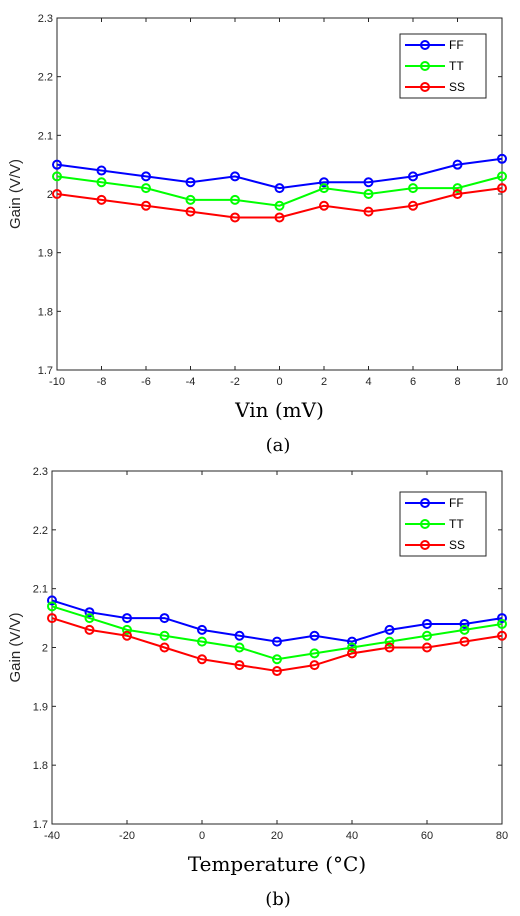  I want to click on x-tick-label: 6, so click(413, 382).